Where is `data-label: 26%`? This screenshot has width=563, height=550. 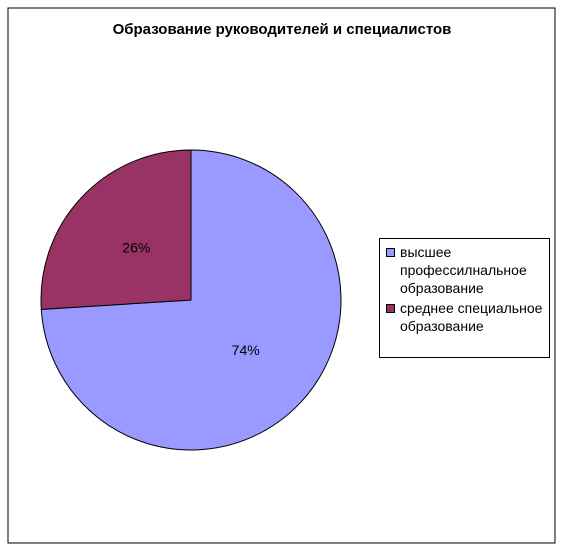
data-label: 26% is located at coordinates (136, 247).